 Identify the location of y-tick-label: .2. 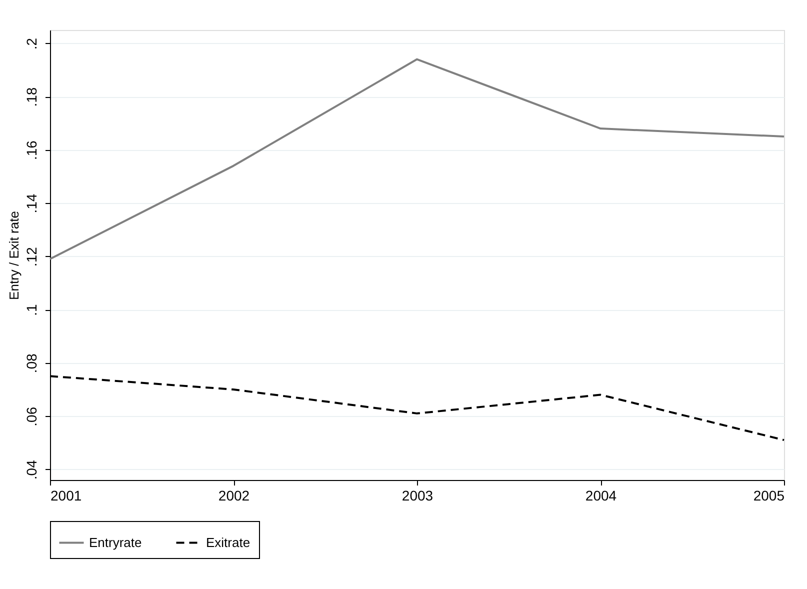
(32, 44).